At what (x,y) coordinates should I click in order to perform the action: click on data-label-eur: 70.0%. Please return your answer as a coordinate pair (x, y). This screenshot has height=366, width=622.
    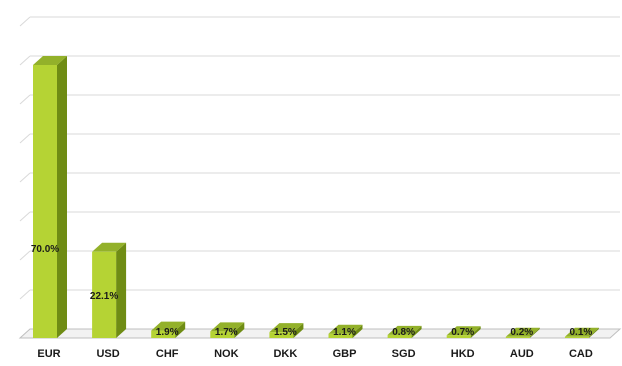
    Looking at the image, I should click on (45, 249).